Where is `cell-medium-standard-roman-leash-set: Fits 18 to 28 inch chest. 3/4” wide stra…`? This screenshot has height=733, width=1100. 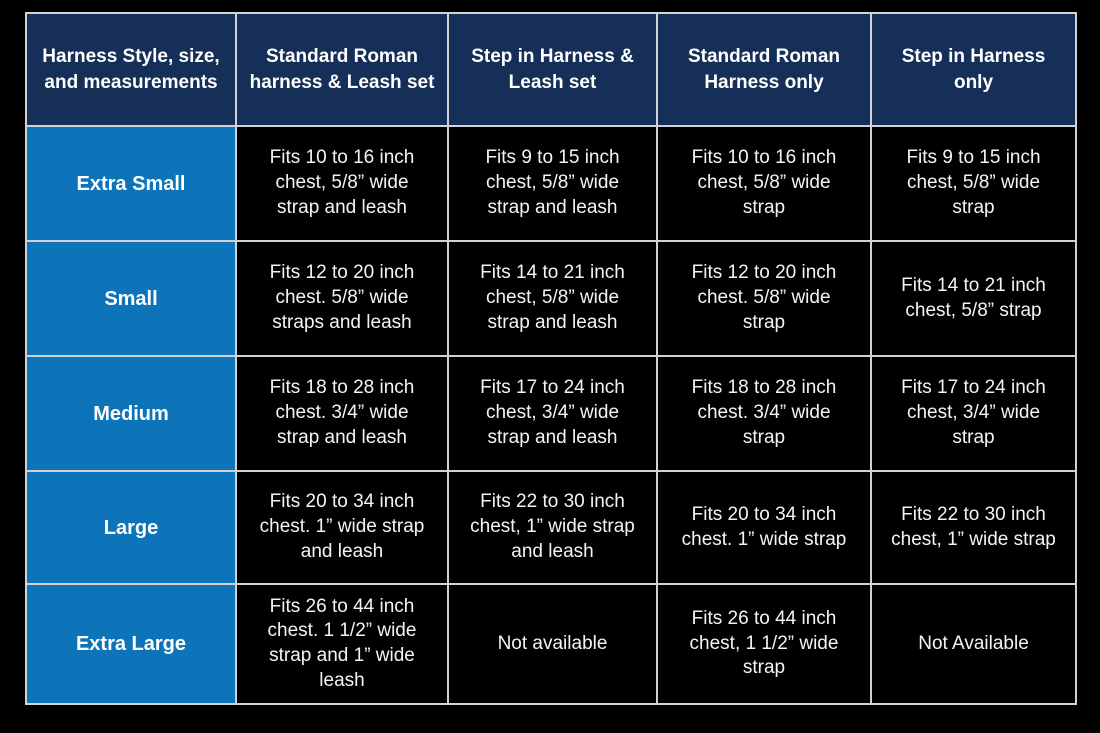 cell-medium-standard-roman-leash-set: Fits 18 to 28 inch chest. 3/4” wide stra… is located at coordinates (342, 413).